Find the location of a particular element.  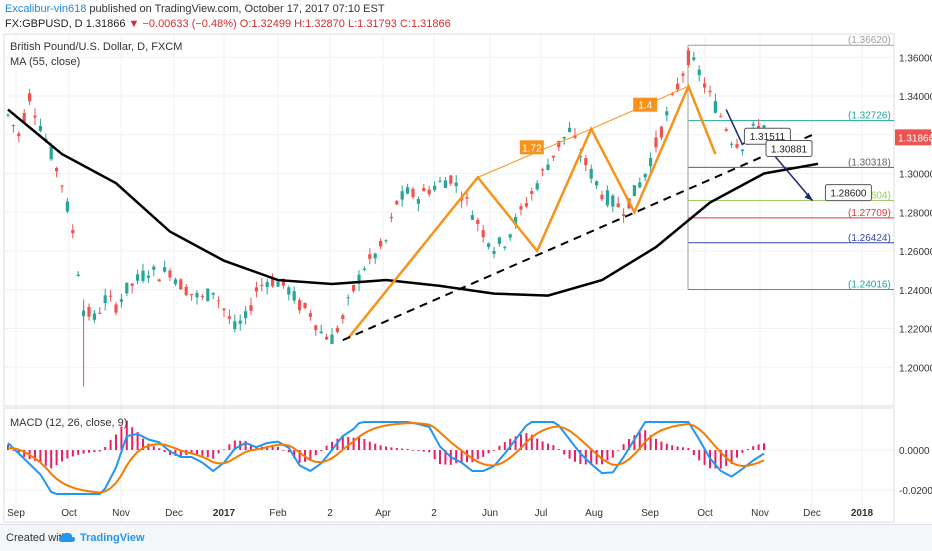

publisher-link: Excalibur-vin618 is located at coordinates (46, 9).